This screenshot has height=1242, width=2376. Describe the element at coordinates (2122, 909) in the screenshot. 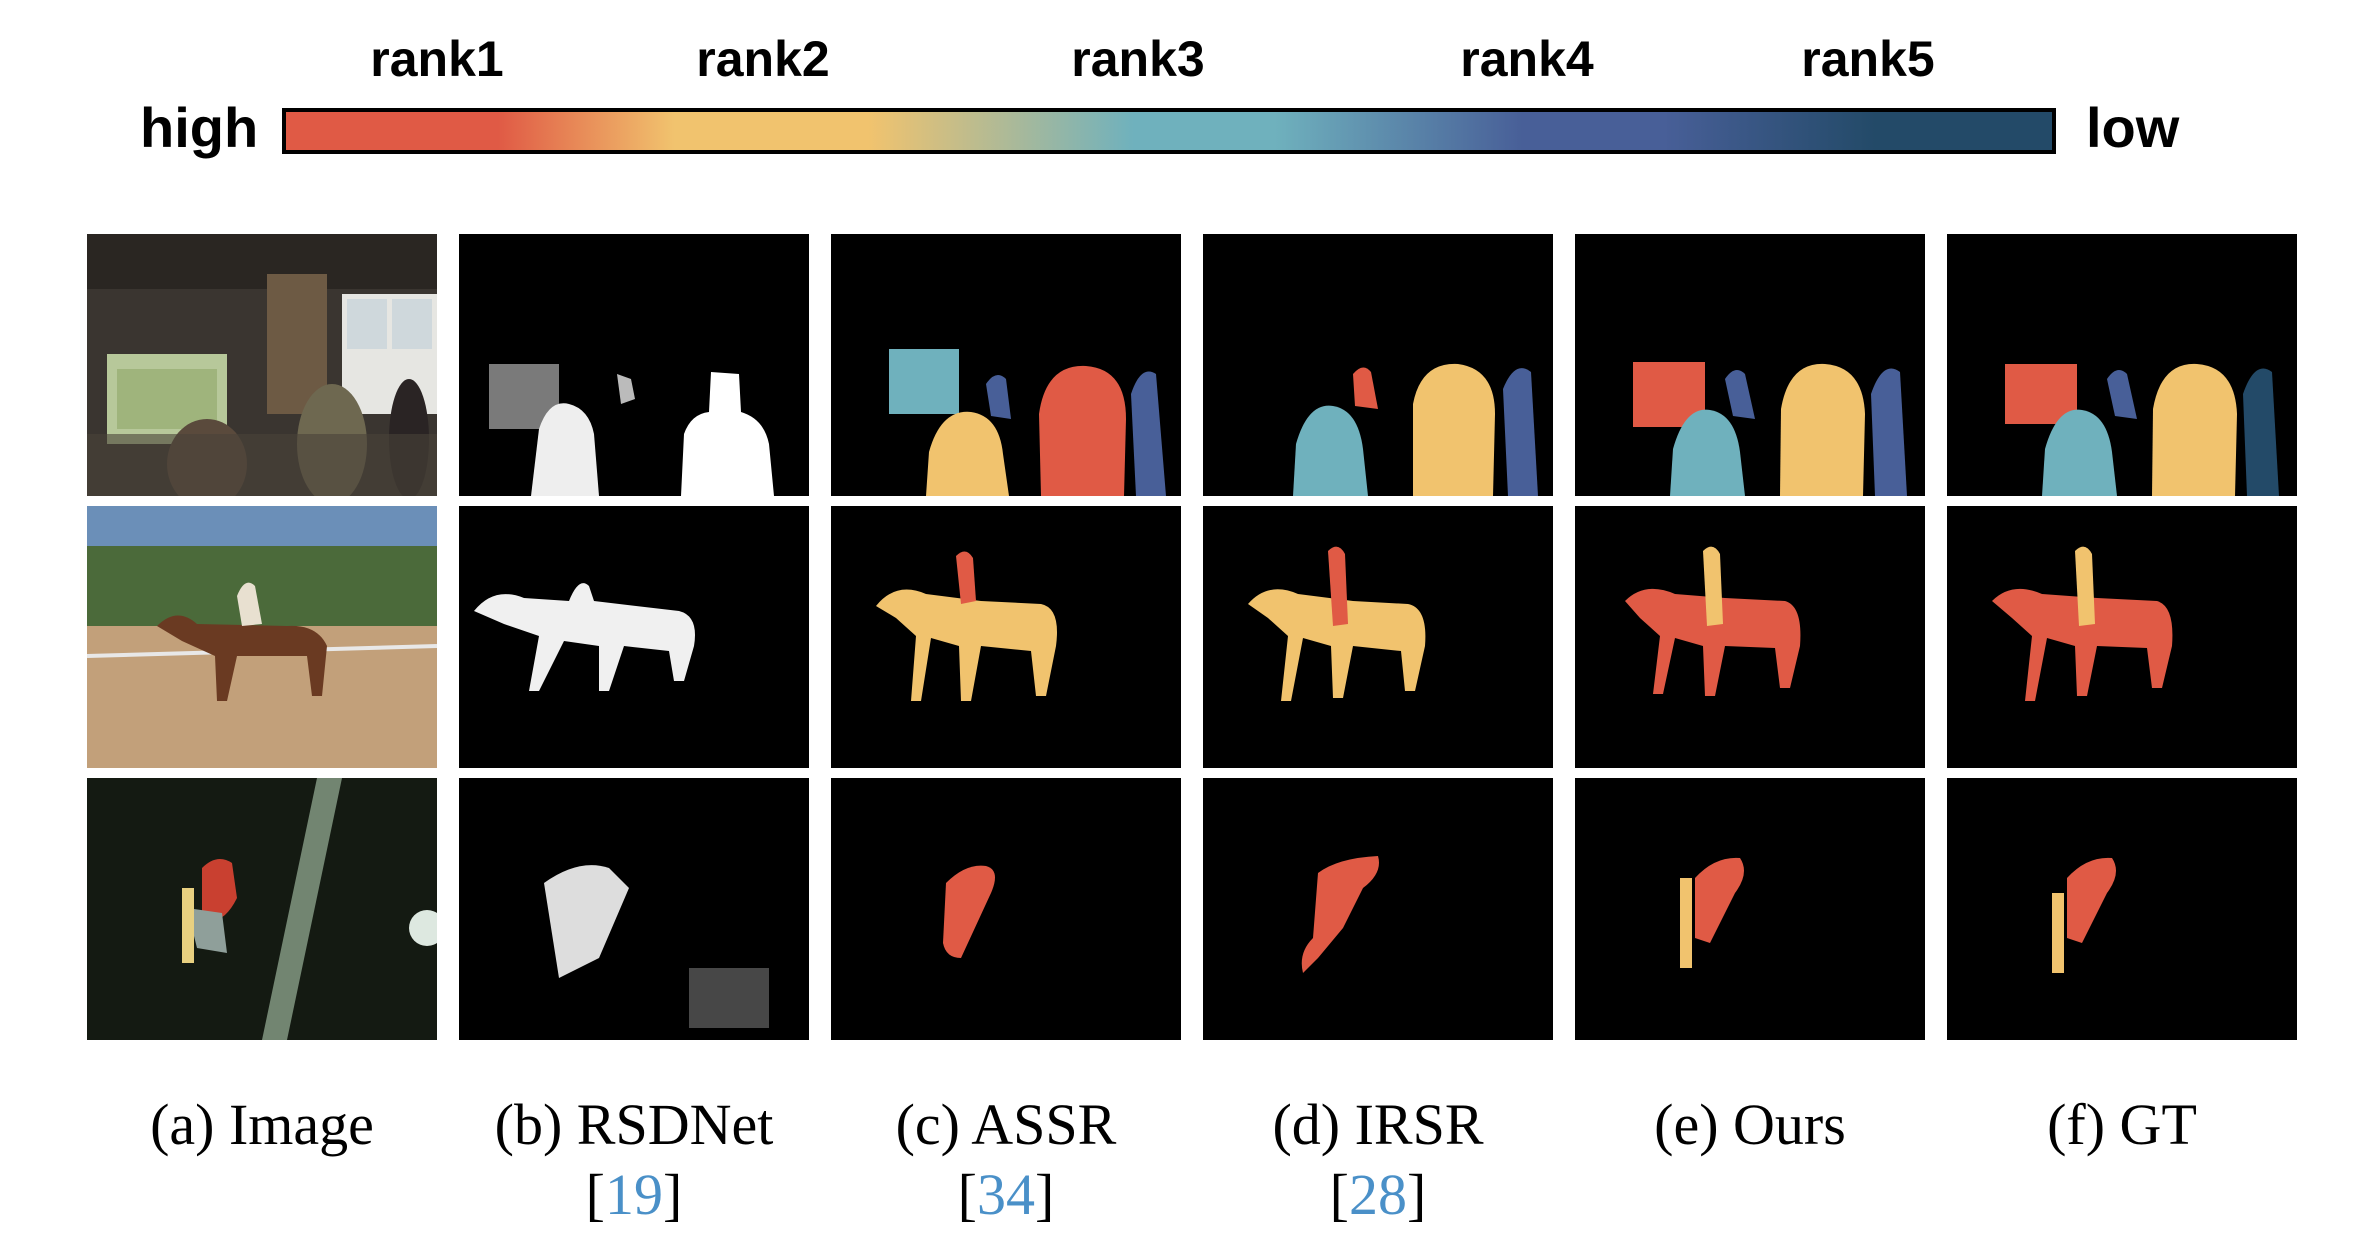

I see `row3-gt-map` at that location.